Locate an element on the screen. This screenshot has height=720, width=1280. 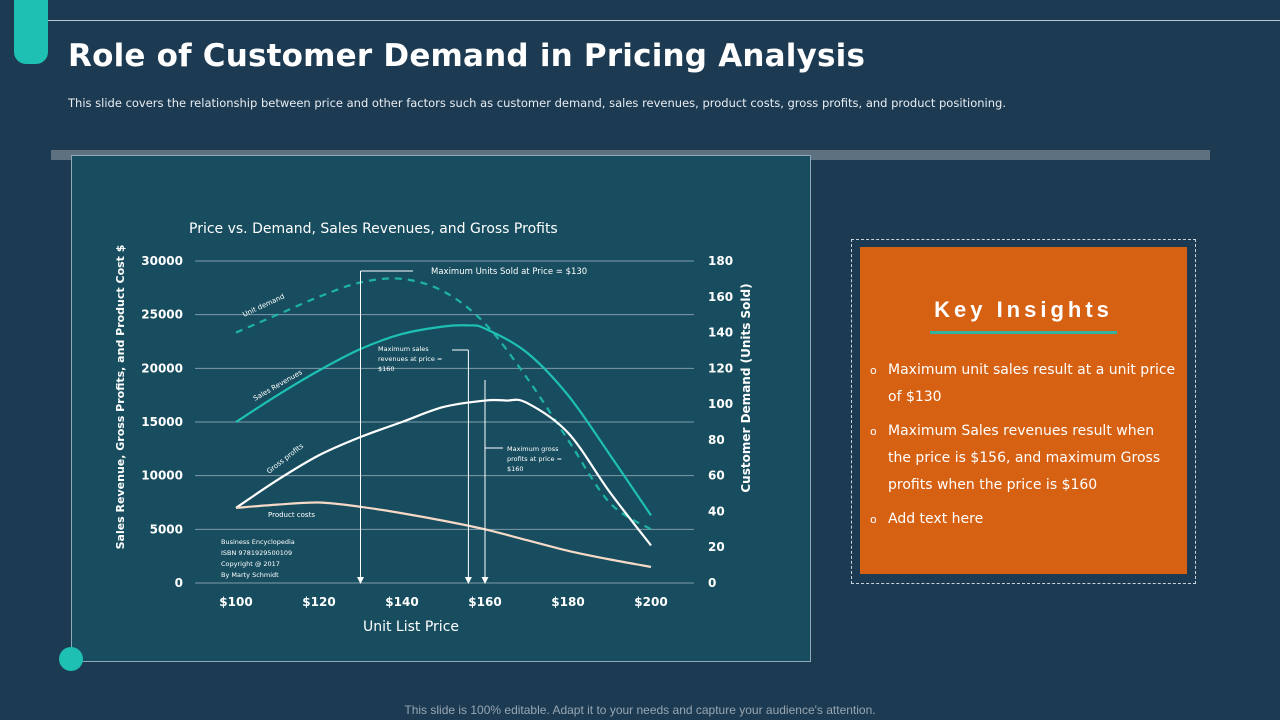
sales-revenues-line is located at coordinates (443, 420).